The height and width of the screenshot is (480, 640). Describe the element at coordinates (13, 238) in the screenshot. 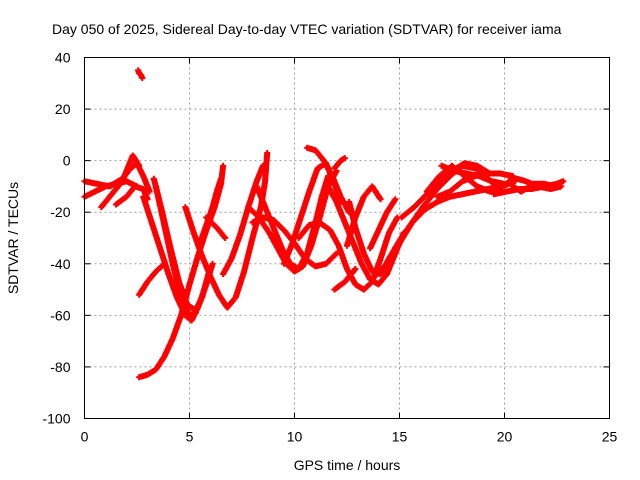

I see `y-axis-label: SDTVAR / TECUs` at that location.